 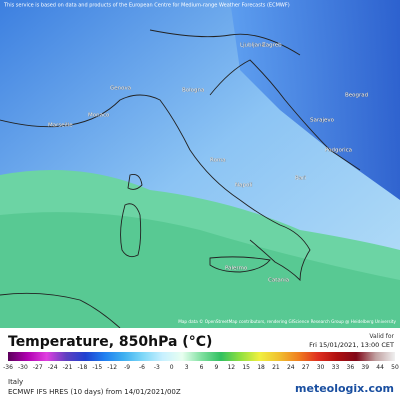 I want to click on tick-label: 15, so click(x=246, y=367).